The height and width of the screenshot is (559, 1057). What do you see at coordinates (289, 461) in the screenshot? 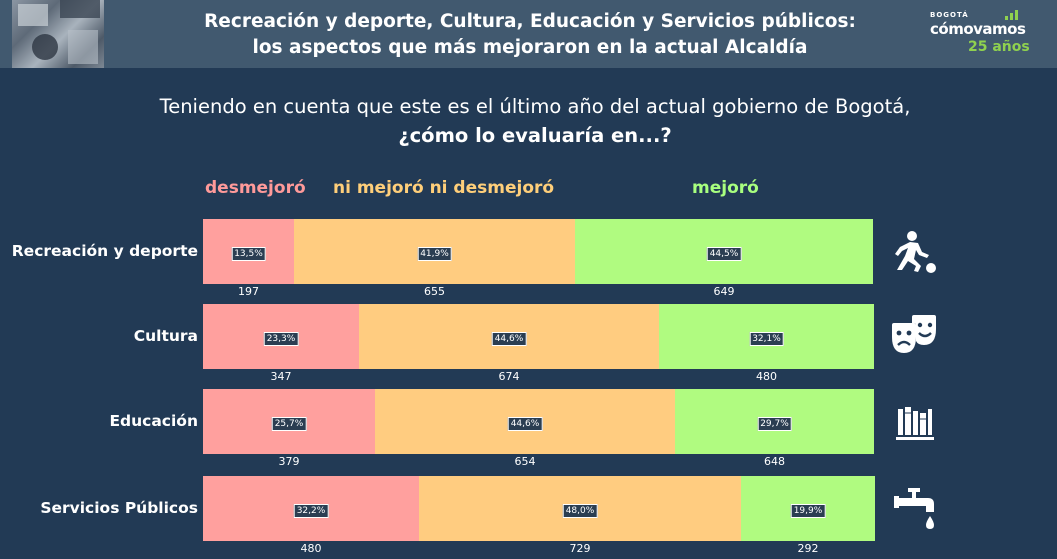
I see `count-label: 379` at bounding box center [289, 461].